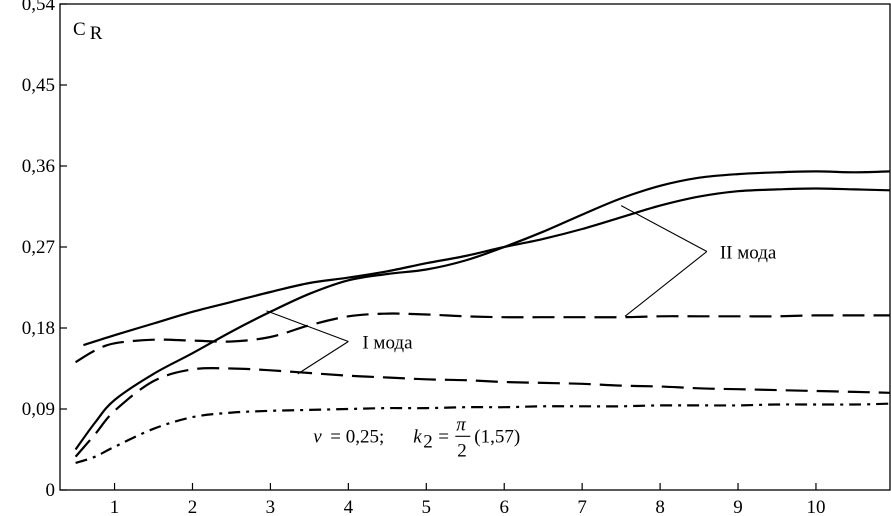 This screenshot has width=891, height=516. What do you see at coordinates (815, 506) in the screenshot?
I see `x-tick-label: 10` at bounding box center [815, 506].